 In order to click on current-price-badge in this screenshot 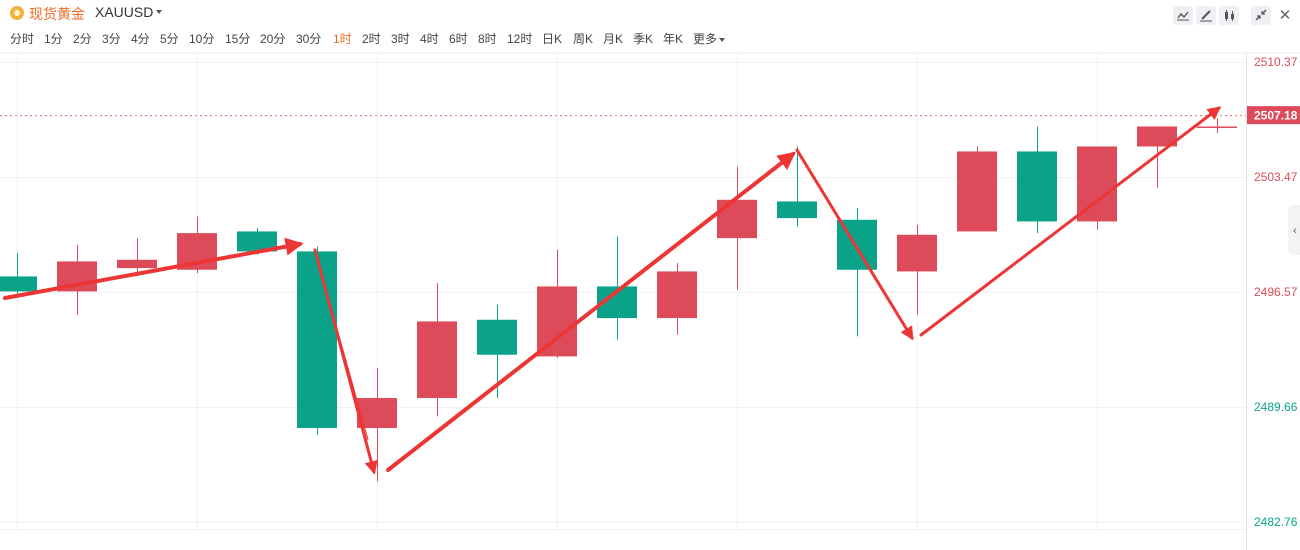, I will do `click(1273, 115)`.